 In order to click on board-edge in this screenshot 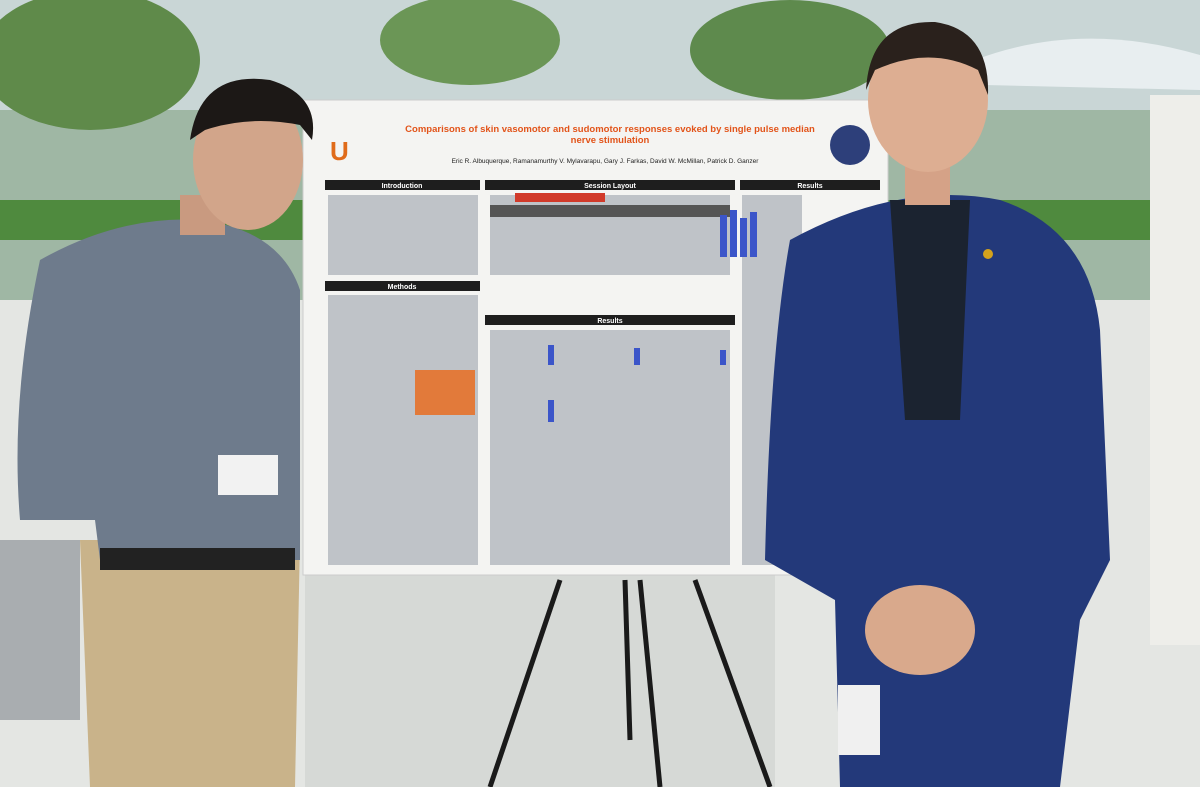, I will do `click(1175, 370)`.